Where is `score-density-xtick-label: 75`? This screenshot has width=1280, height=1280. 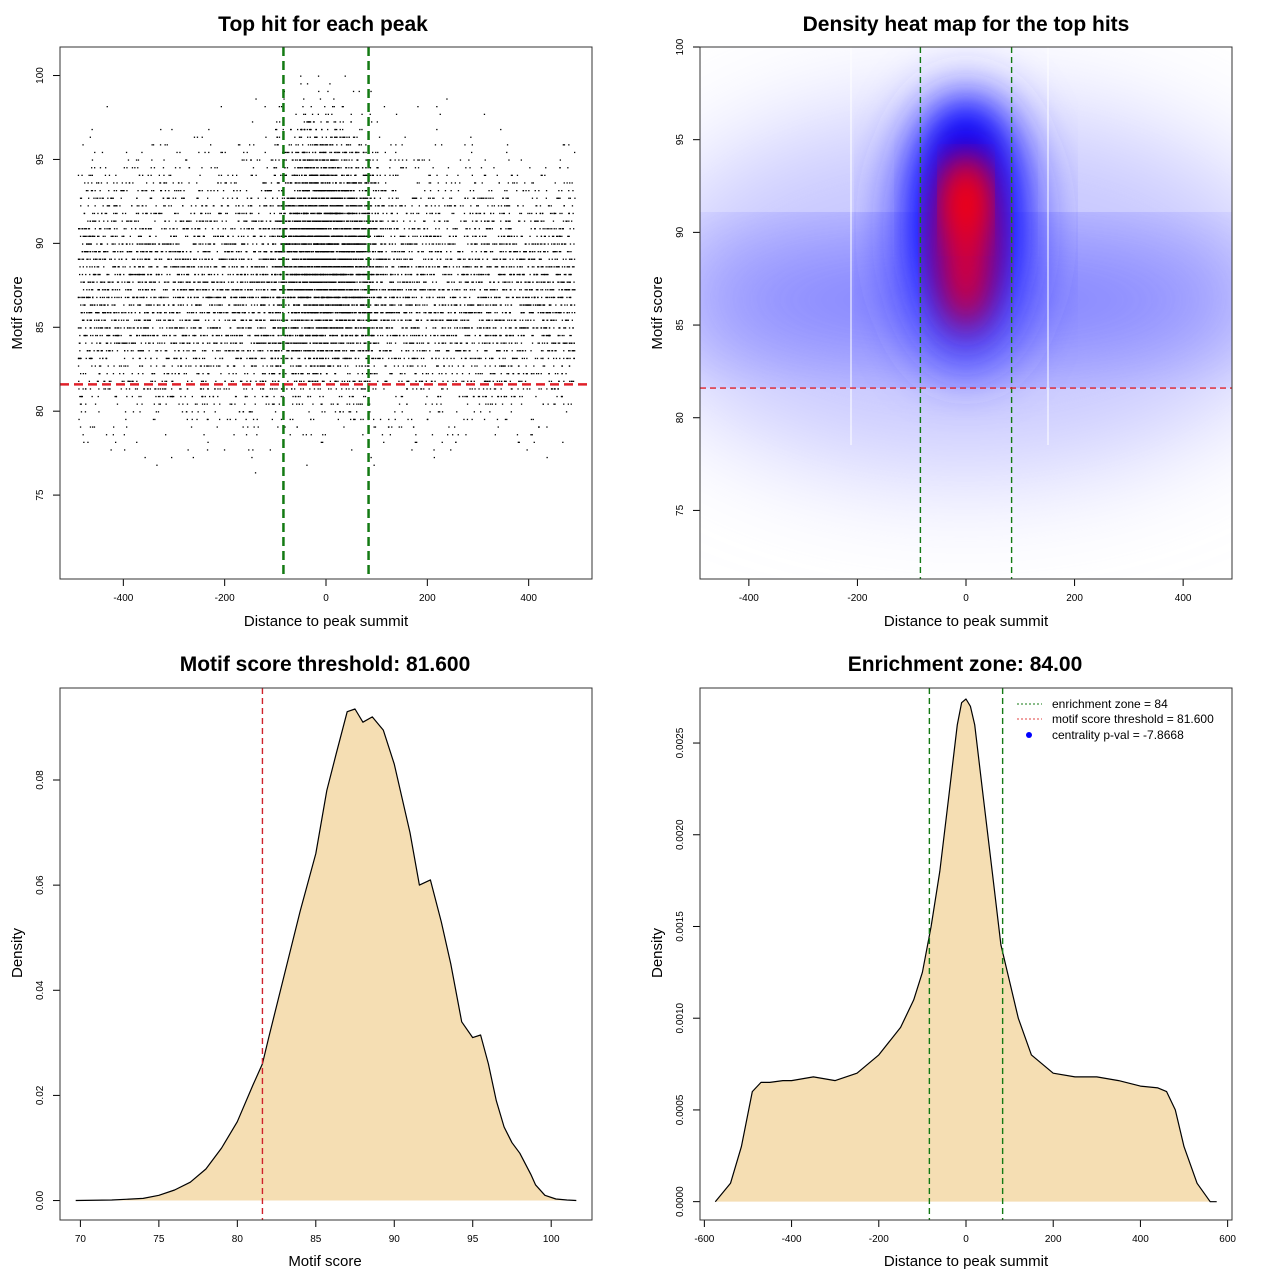
score-density-xtick-label: 75 is located at coordinates (159, 1239).